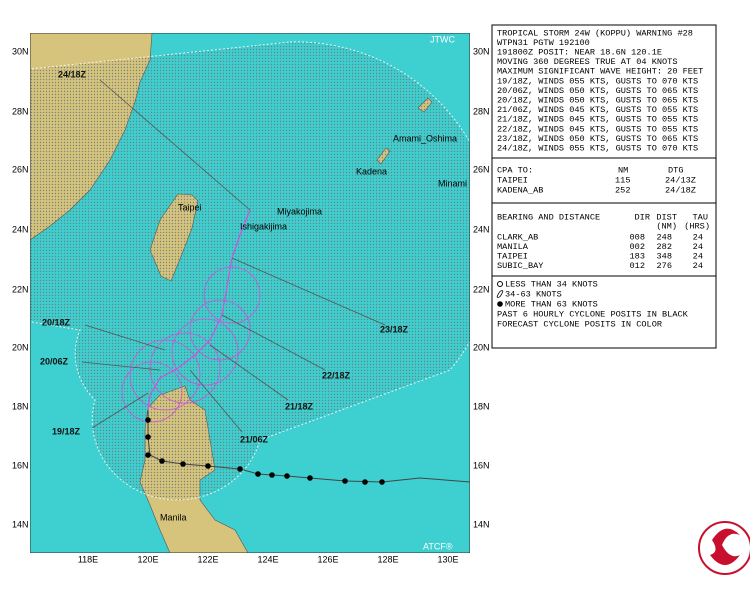 Image resolution: width=750 pixels, height=589 pixels. I want to click on bearing-cell: 348, so click(664, 256).